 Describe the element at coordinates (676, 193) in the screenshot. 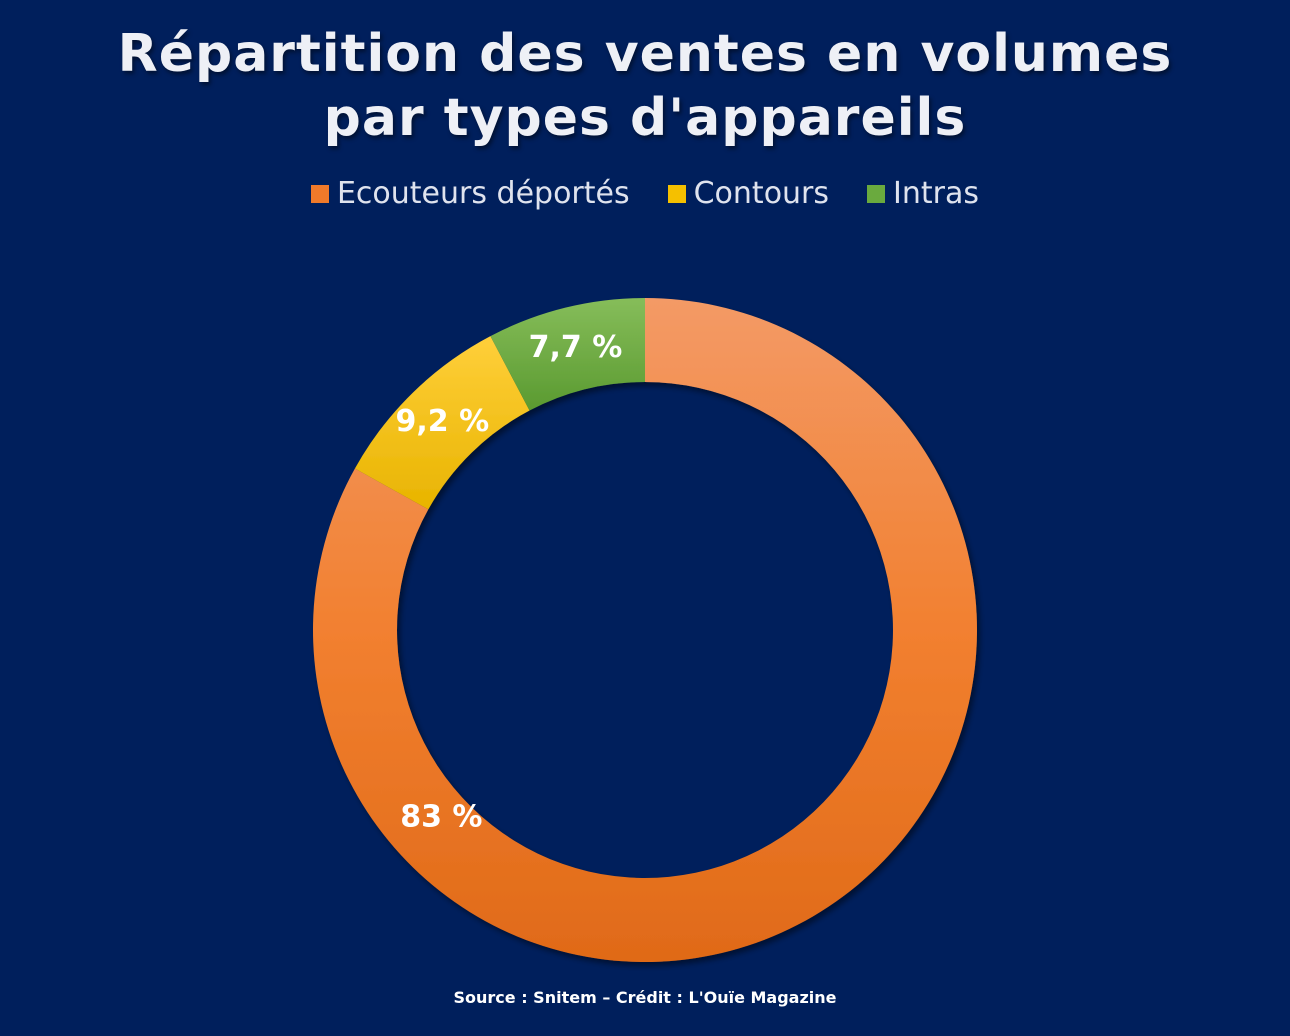

I see `legend-swatch-contours` at that location.